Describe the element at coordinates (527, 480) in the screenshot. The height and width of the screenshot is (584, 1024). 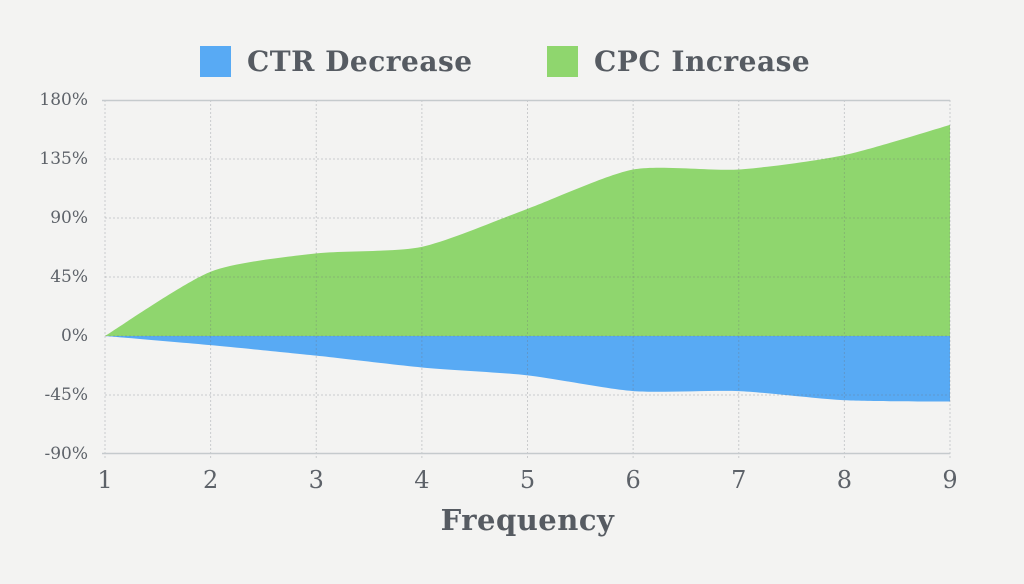
I see `x-tick-label: 5` at that location.